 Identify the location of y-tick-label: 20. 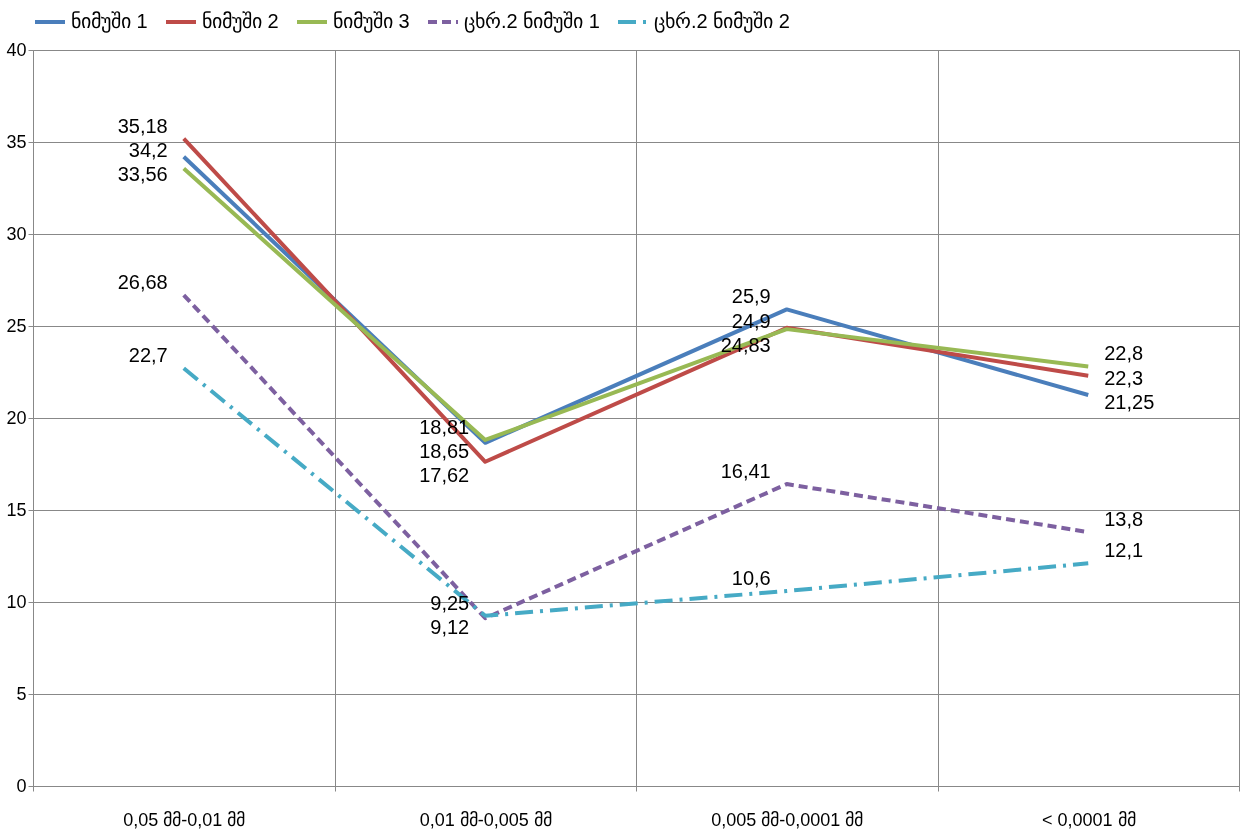
(16, 417).